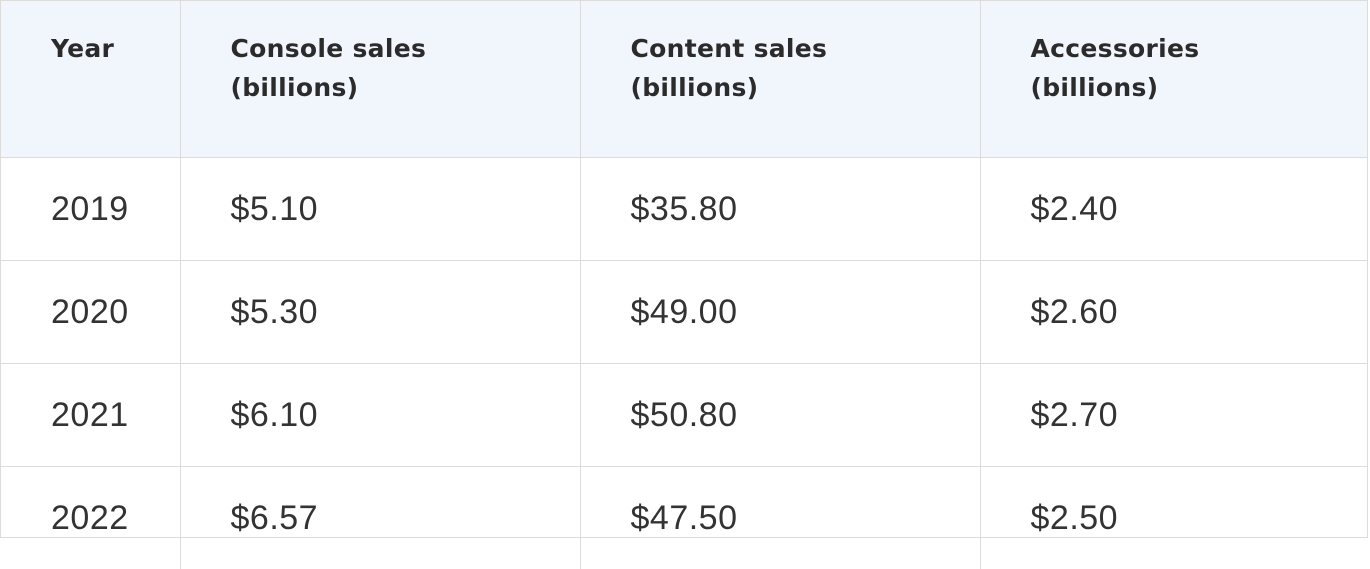 The image size is (1370, 569). I want to click on cell-accessories: $2.40, so click(1173, 209).